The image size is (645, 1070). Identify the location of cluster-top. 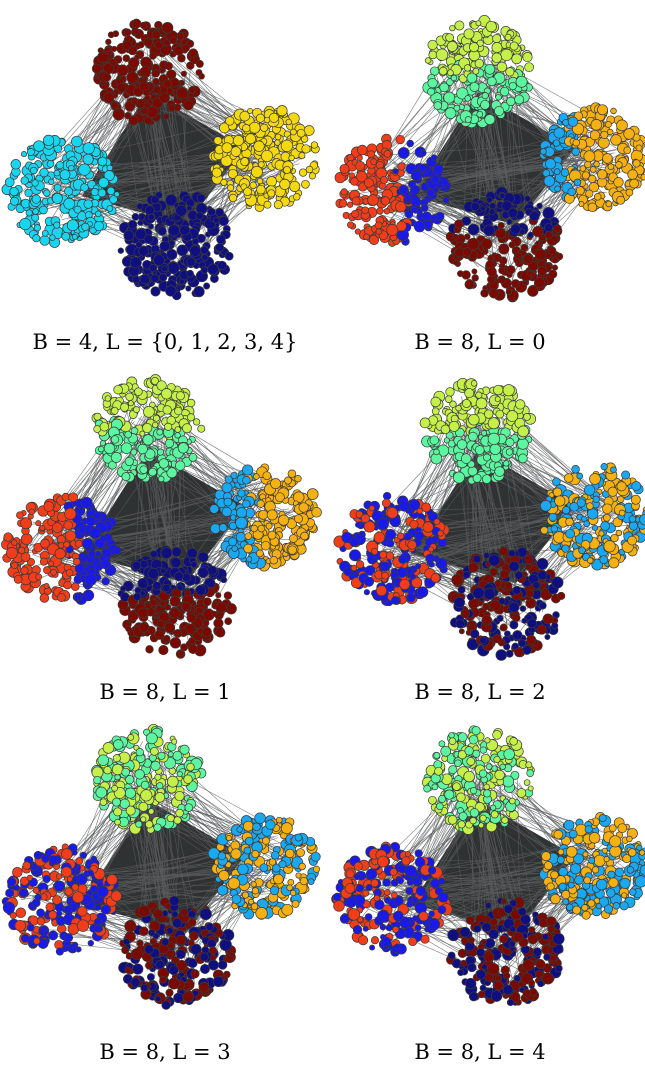
(148, 72).